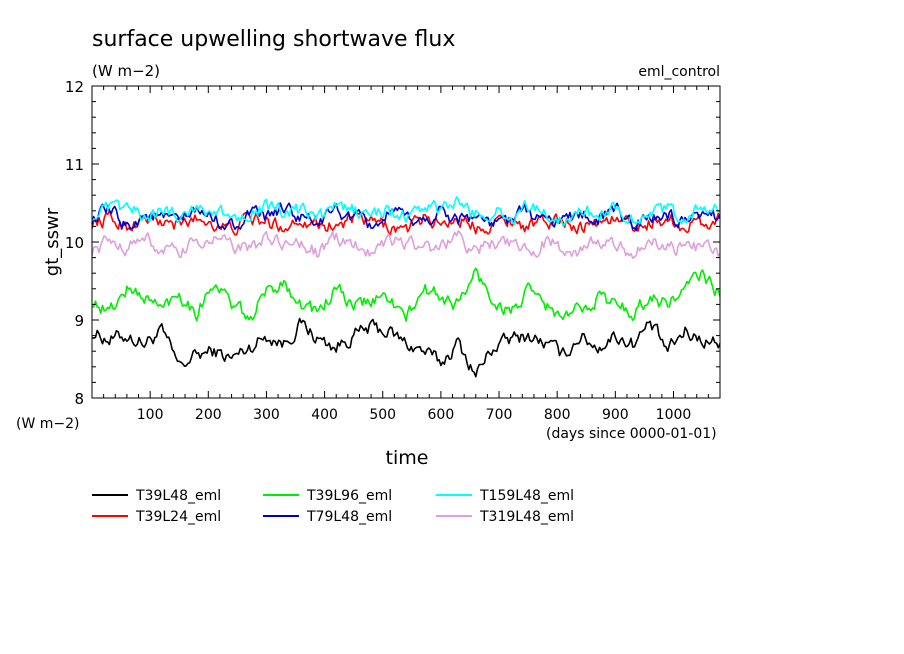  Describe the element at coordinates (52, 241) in the screenshot. I see `y-axis-label: gt_sswr` at that location.